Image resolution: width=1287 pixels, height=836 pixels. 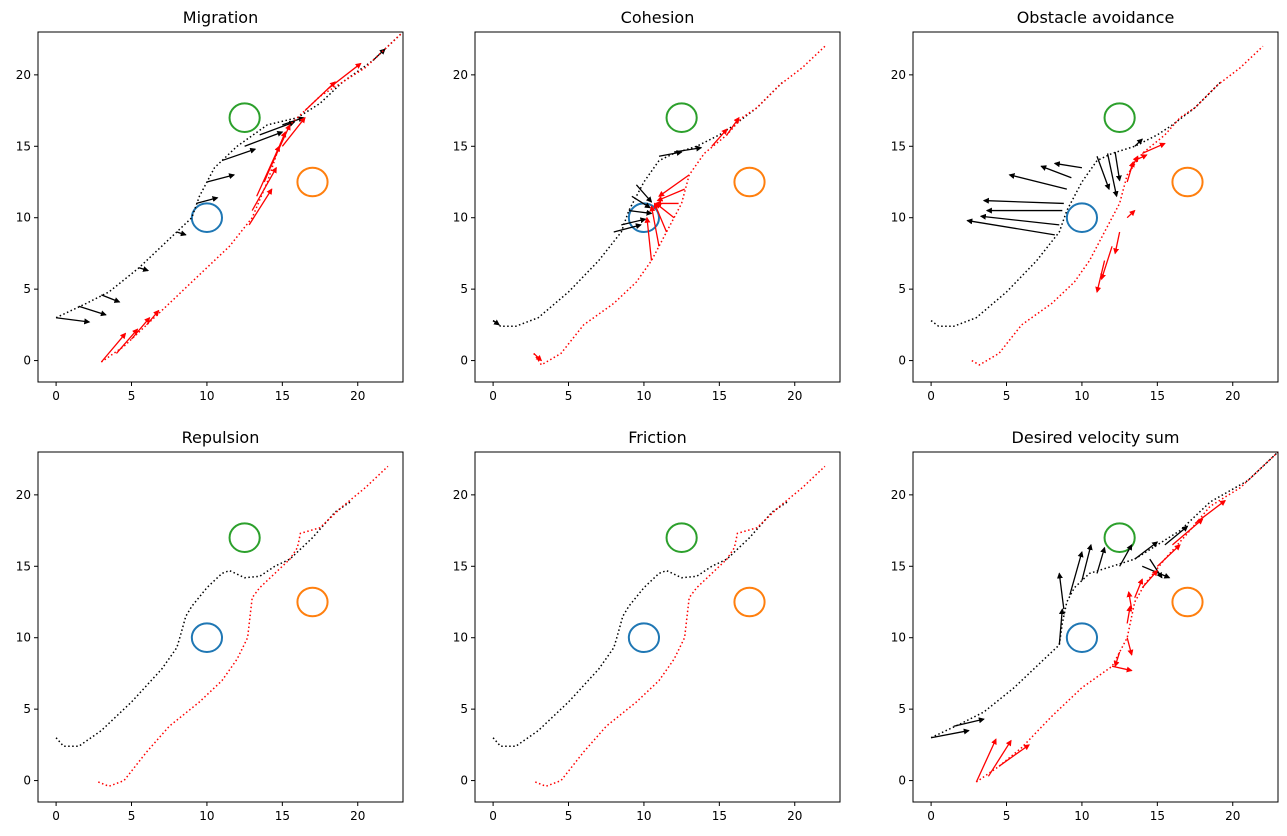 I want to click on chart-title: Obstacle avoidance, so click(x=1096, y=17).